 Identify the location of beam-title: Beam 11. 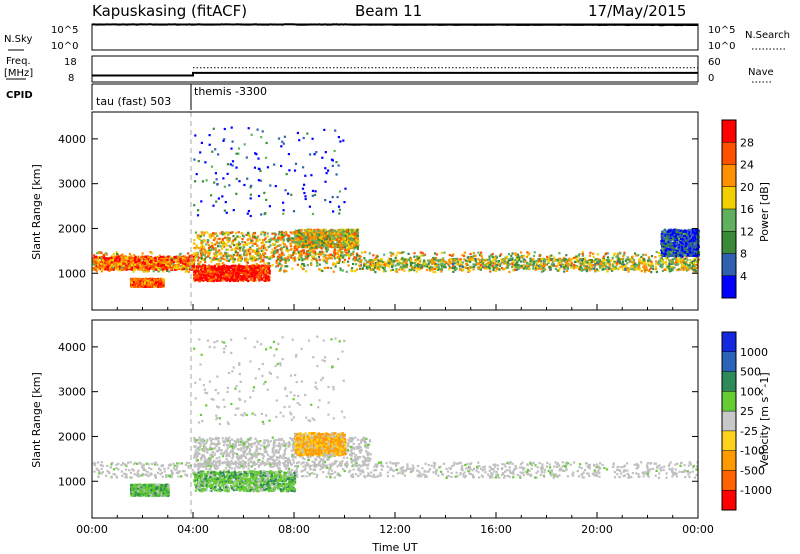
(388, 11).